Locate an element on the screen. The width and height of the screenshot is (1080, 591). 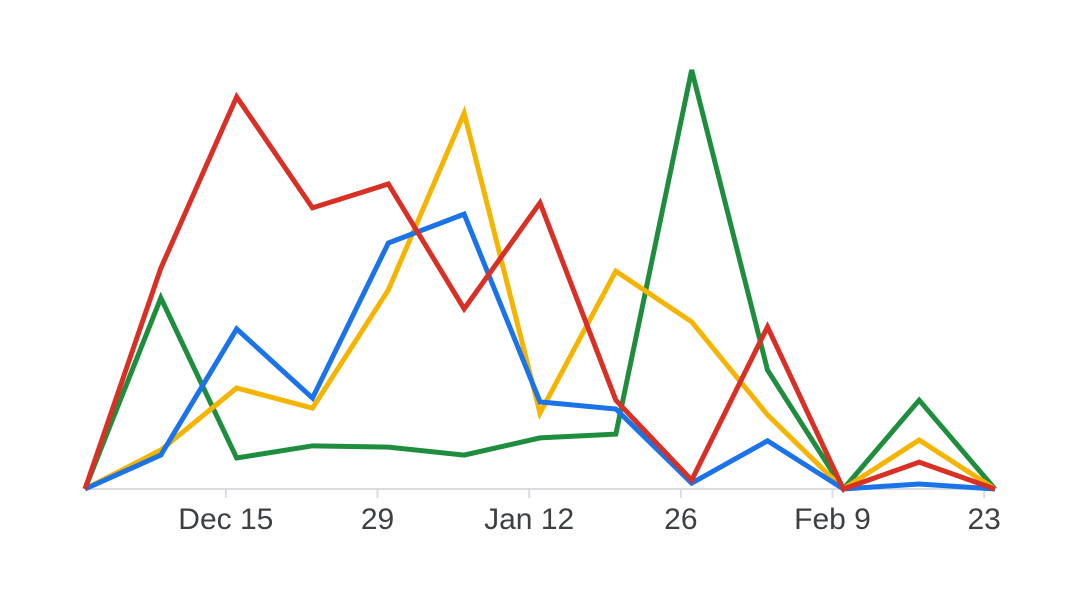
x-tick-label: Feb 9 is located at coordinates (832, 519).